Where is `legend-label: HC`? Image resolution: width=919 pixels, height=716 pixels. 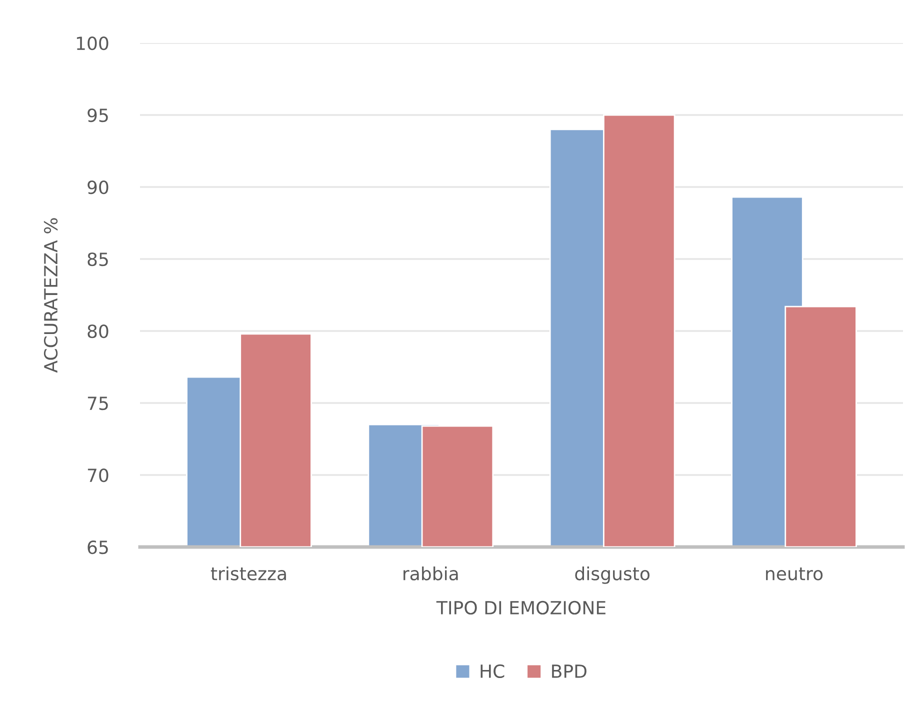
legend-label: HC is located at coordinates (492, 671).